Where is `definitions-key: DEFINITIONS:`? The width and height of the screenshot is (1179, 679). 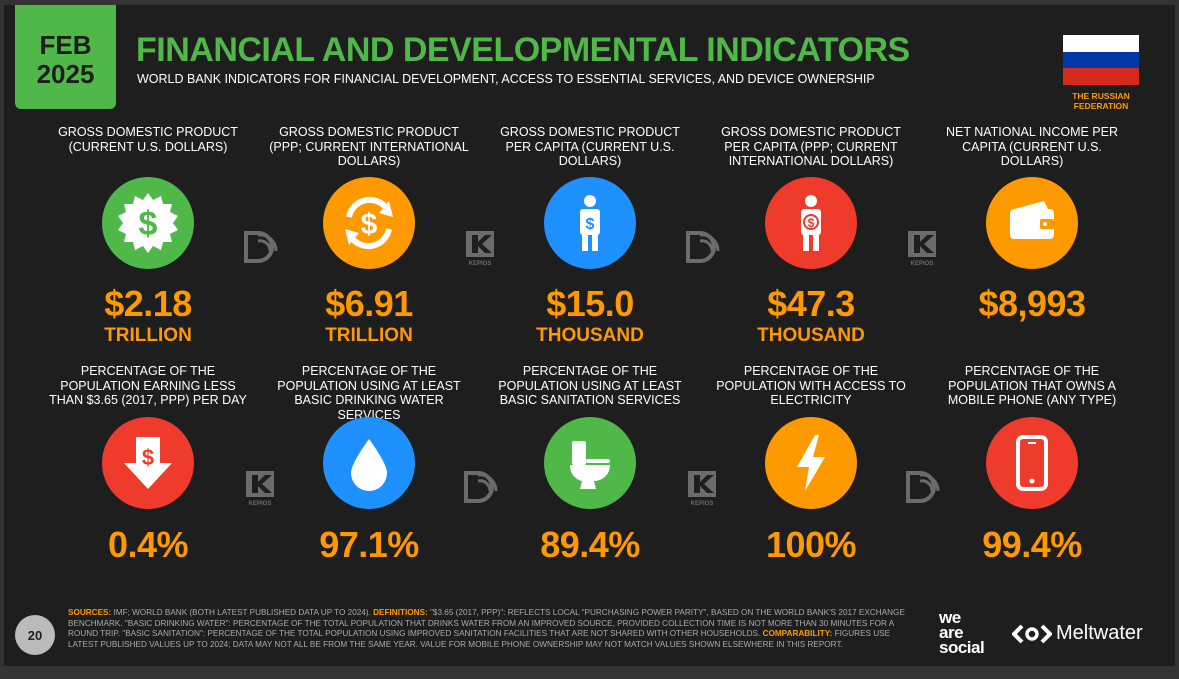
definitions-key: DEFINITIONS: is located at coordinates (400, 612).